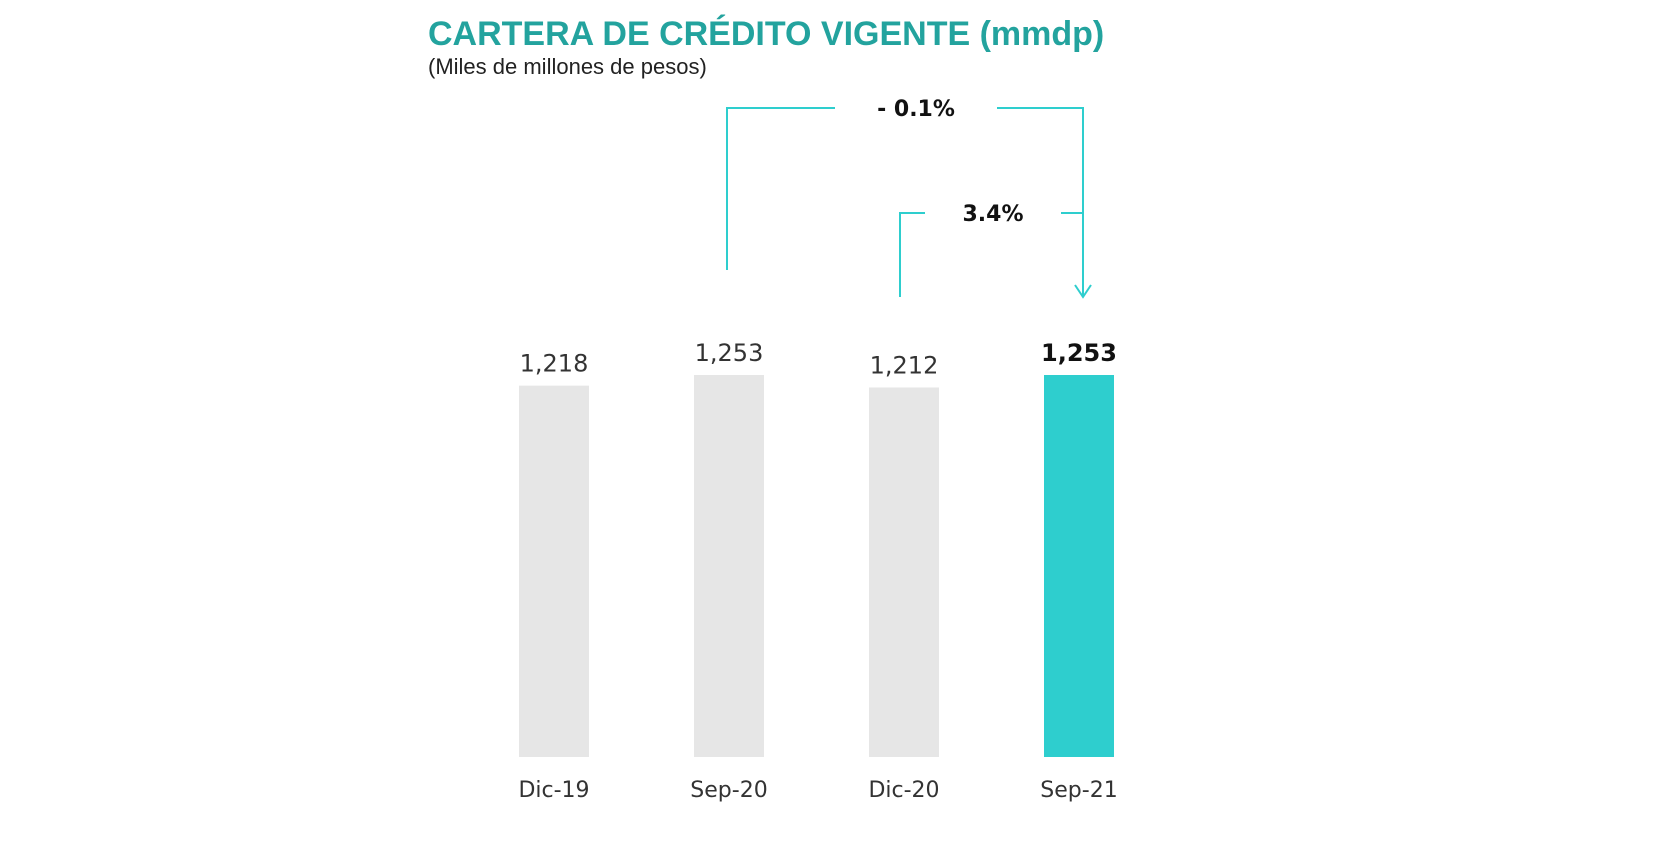  What do you see at coordinates (1083, 291) in the screenshot?
I see `arrow-down-icon` at bounding box center [1083, 291].